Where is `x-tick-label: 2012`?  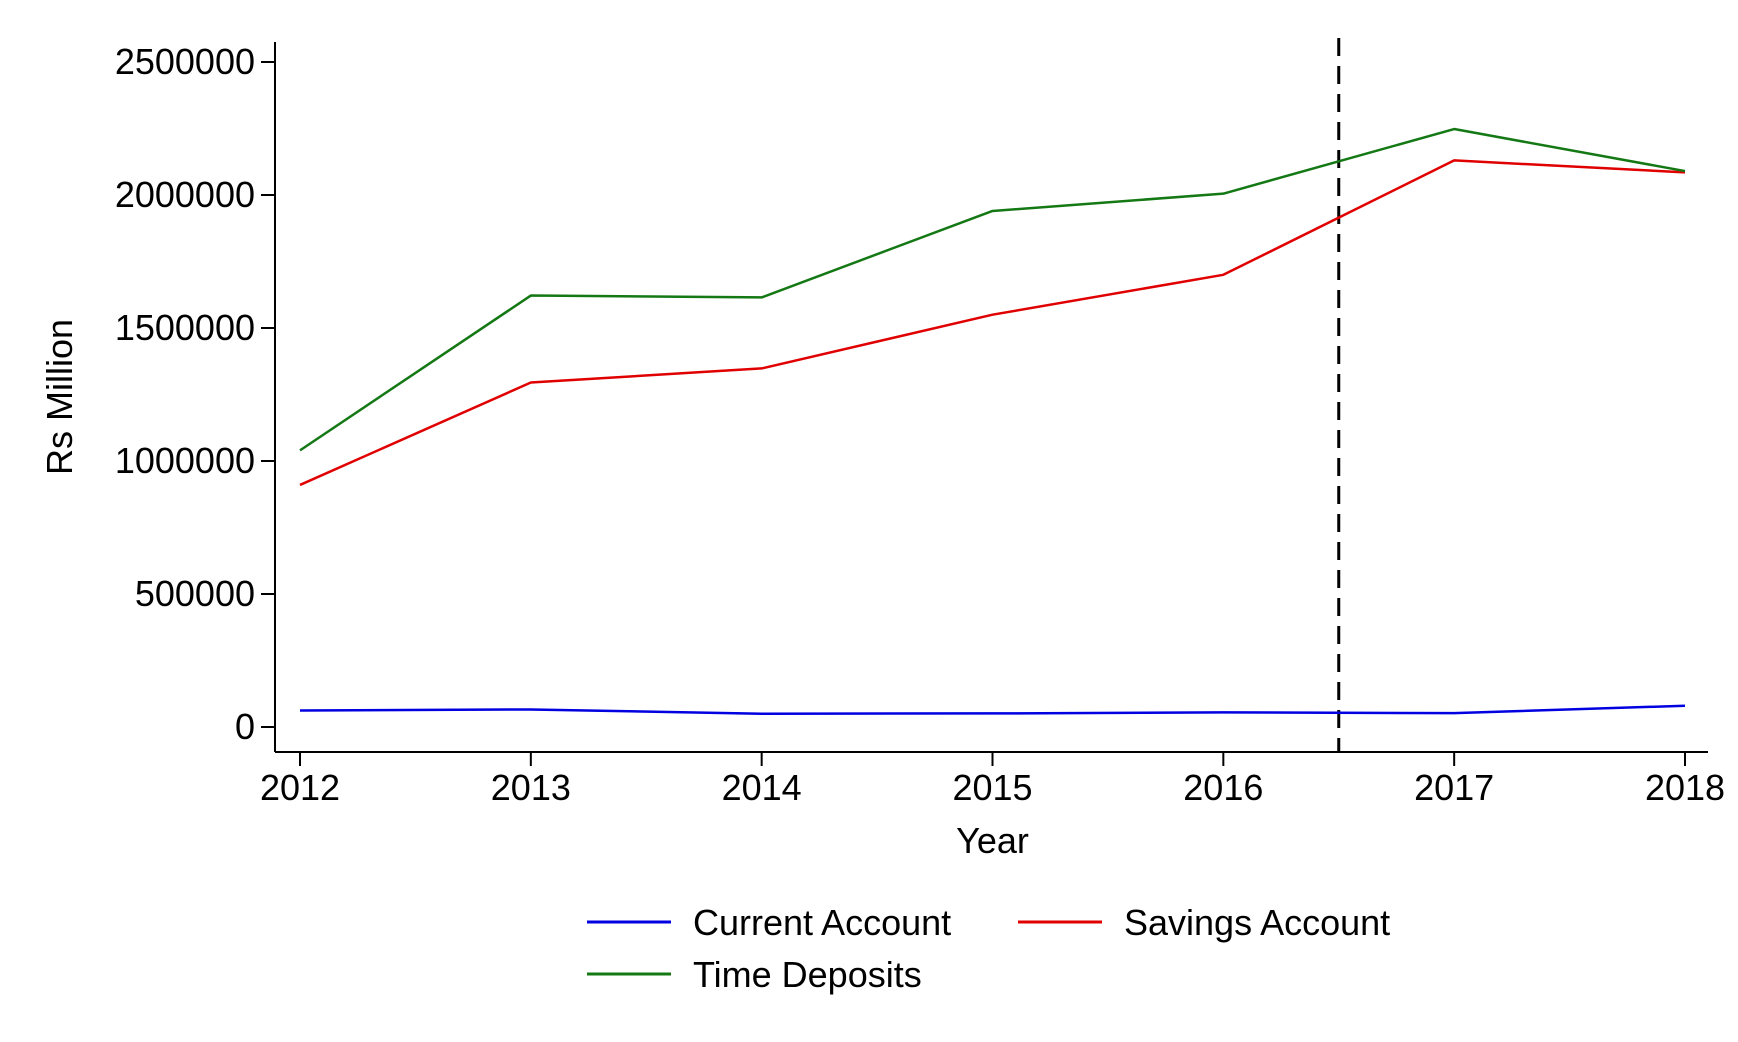 x-tick-label: 2012 is located at coordinates (300, 787).